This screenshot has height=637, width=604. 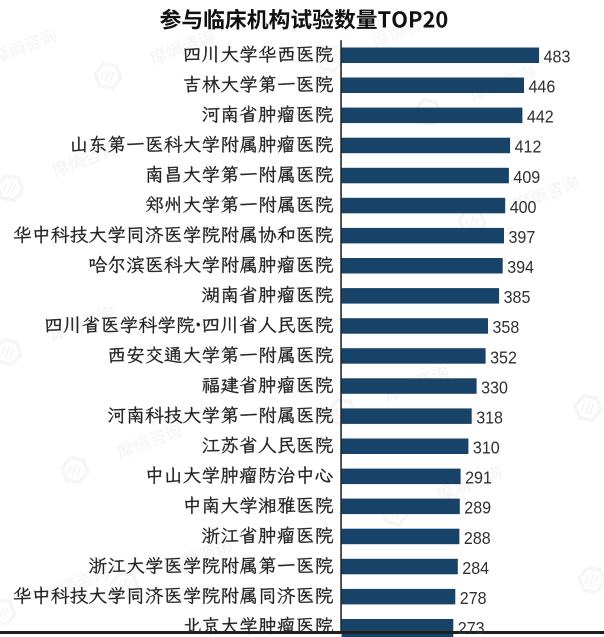 What do you see at coordinates (471, 627) in the screenshot?
I see `svg-text: 273` at bounding box center [471, 627].